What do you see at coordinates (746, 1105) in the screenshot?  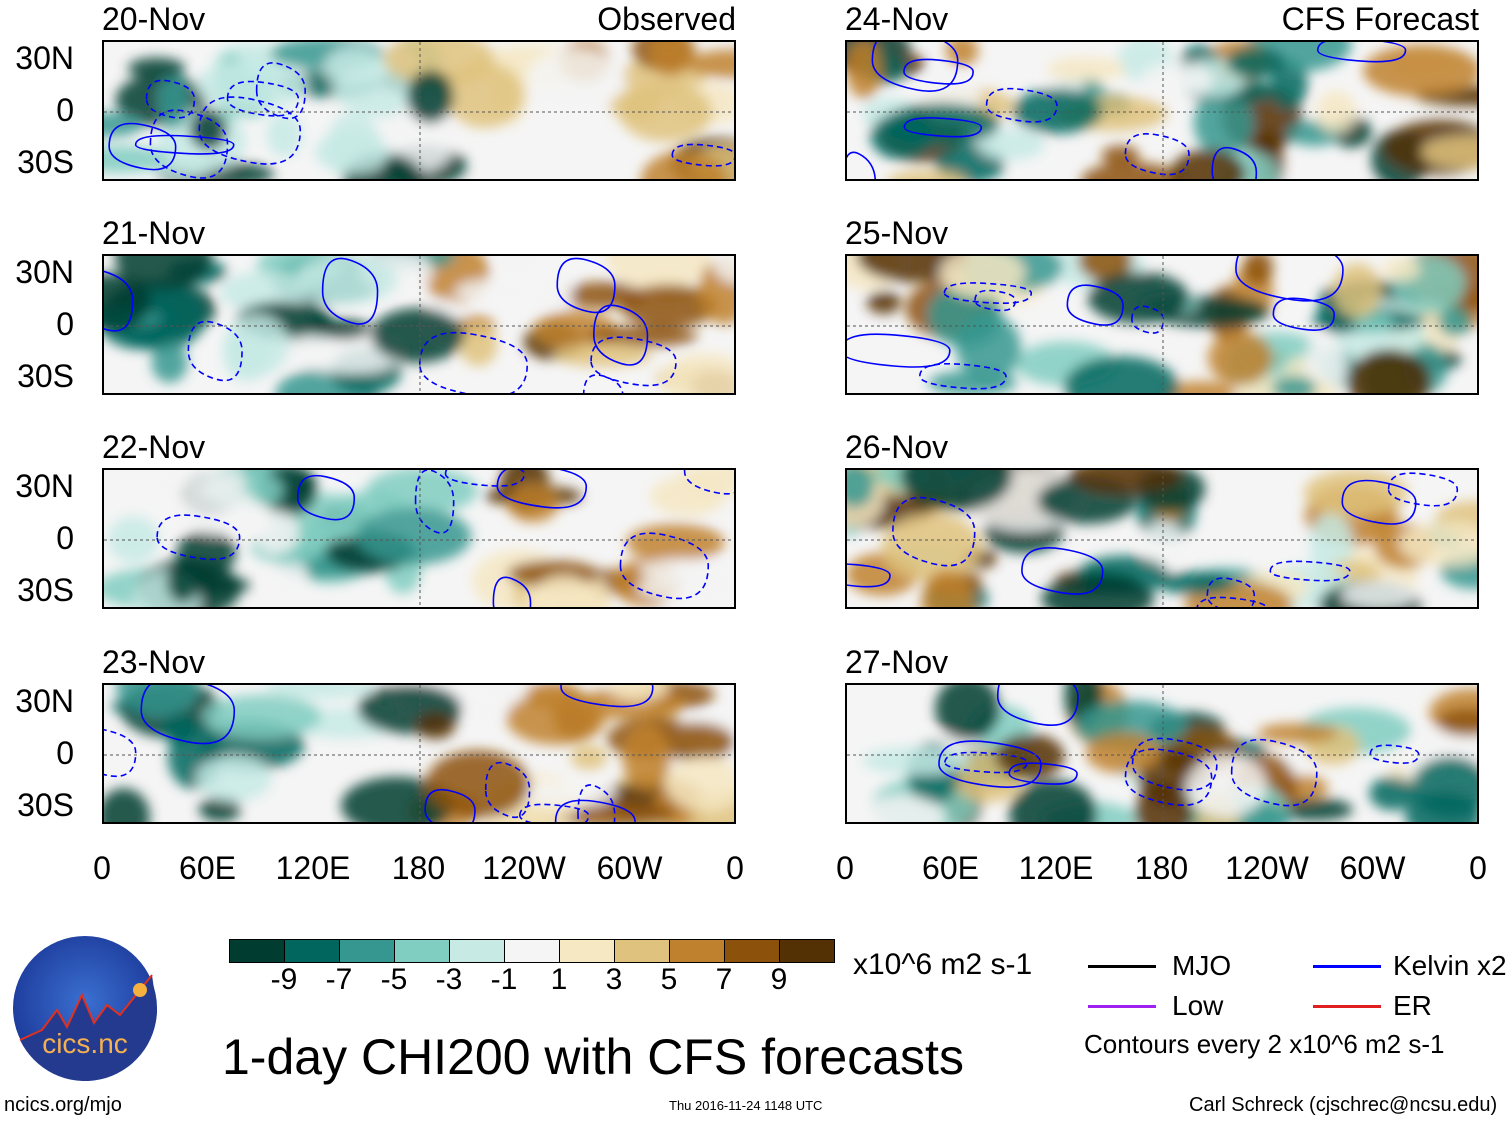 I see `footer-timestamp: Thu 2016-11-24 1148 UTC` at bounding box center [746, 1105].